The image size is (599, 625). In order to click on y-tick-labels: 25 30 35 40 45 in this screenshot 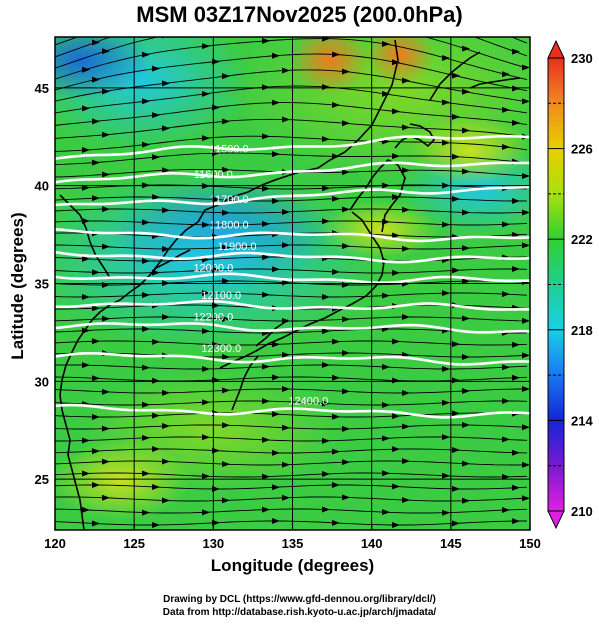, I will do `click(42, 284)`.